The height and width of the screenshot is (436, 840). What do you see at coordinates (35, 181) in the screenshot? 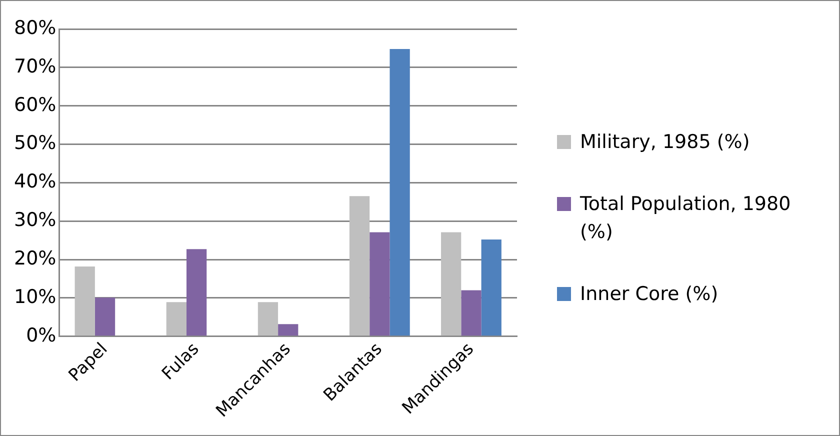
I see `y-tick-label: 40%` at bounding box center [35, 181].